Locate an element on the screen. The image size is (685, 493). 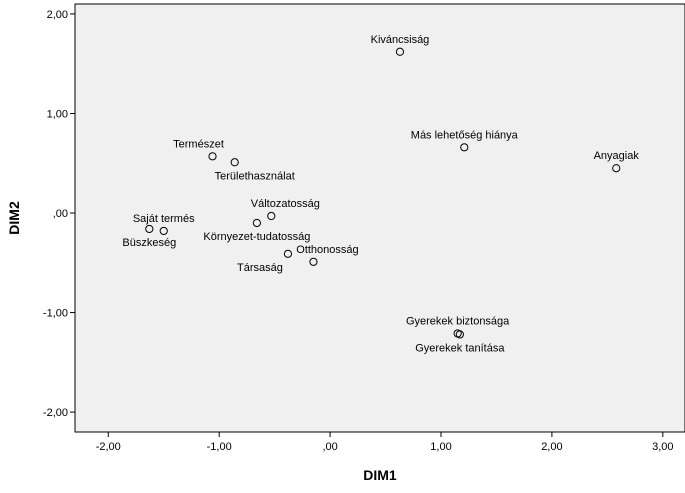
x-tick-label: 3,00 is located at coordinates (662, 447).